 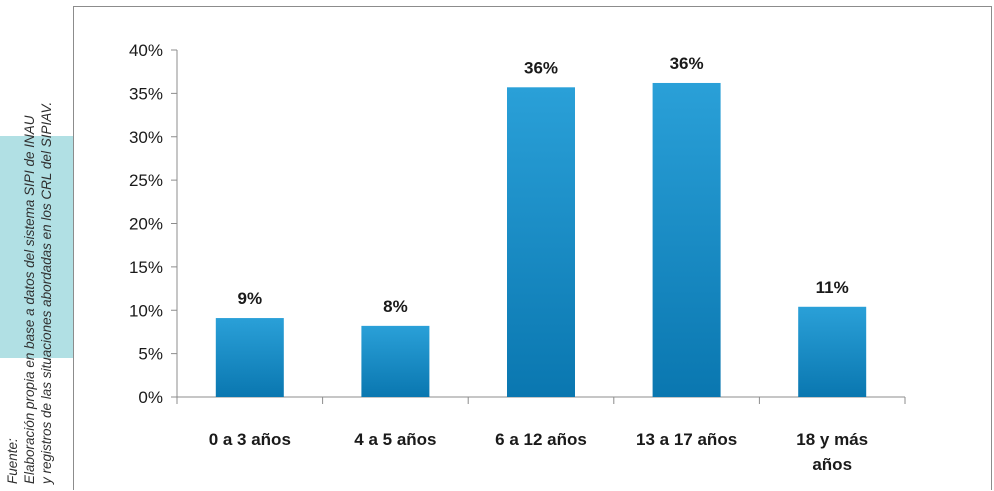 What do you see at coordinates (146, 267) in the screenshot?
I see `y-tick-label: 15%` at bounding box center [146, 267].